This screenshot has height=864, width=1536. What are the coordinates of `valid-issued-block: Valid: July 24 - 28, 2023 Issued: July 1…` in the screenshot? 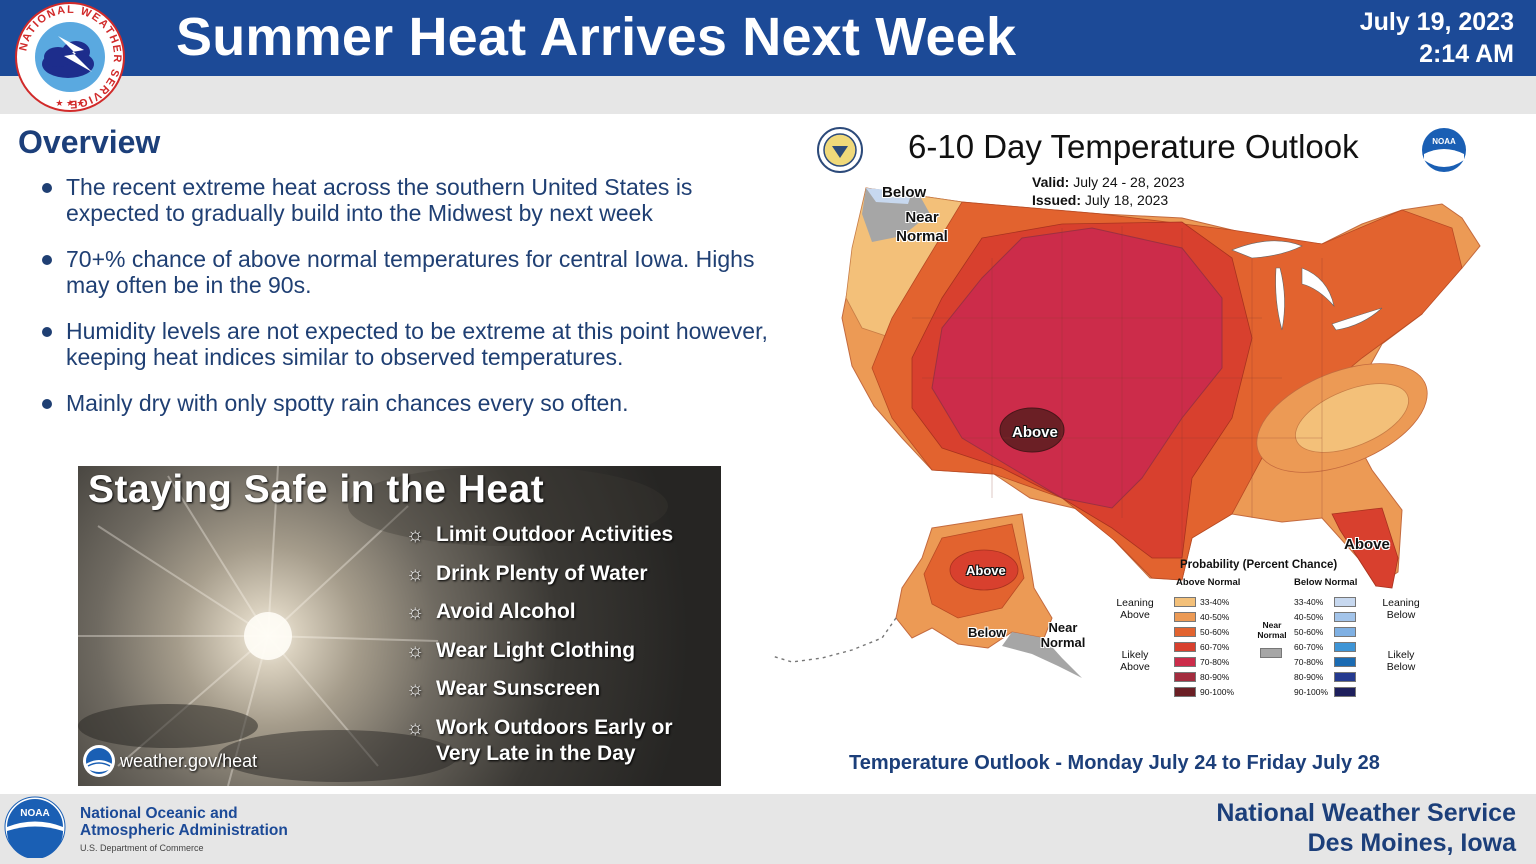 It's located at (1108, 191).